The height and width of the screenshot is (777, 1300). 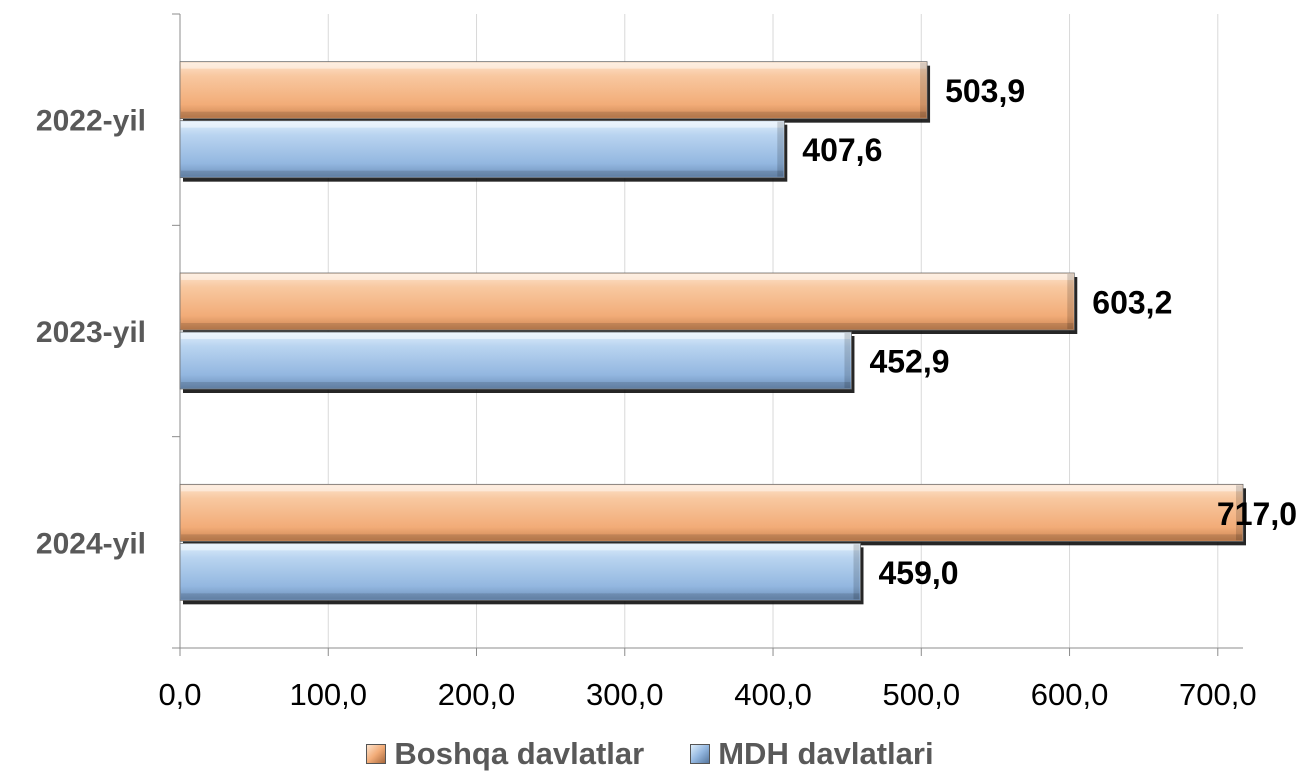 What do you see at coordinates (985, 91) in the screenshot?
I see `data-label: 503,9` at bounding box center [985, 91].